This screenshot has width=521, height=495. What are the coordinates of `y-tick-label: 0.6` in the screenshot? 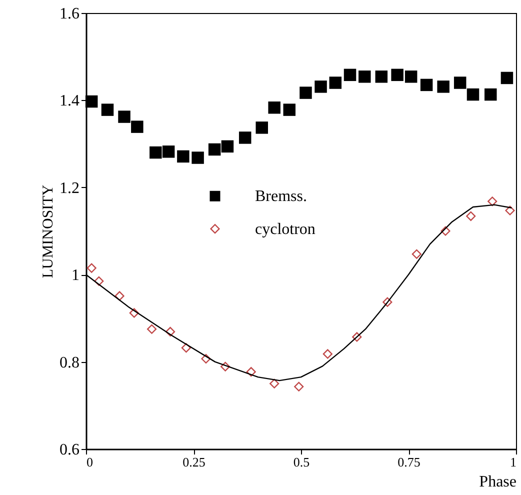 It's located at (70, 450).